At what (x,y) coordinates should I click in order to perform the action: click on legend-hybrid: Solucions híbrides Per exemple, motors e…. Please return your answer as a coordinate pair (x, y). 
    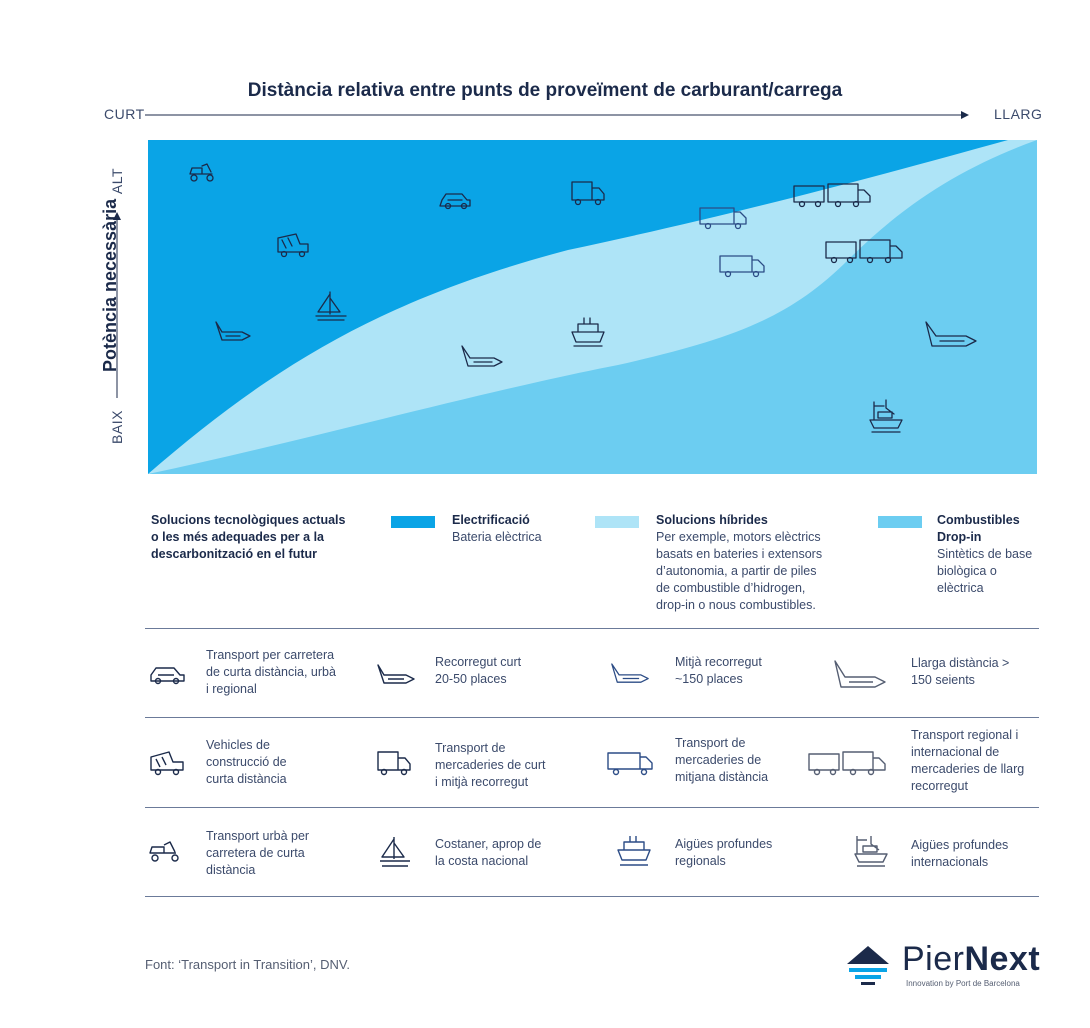
    Looking at the image, I should click on (761, 563).